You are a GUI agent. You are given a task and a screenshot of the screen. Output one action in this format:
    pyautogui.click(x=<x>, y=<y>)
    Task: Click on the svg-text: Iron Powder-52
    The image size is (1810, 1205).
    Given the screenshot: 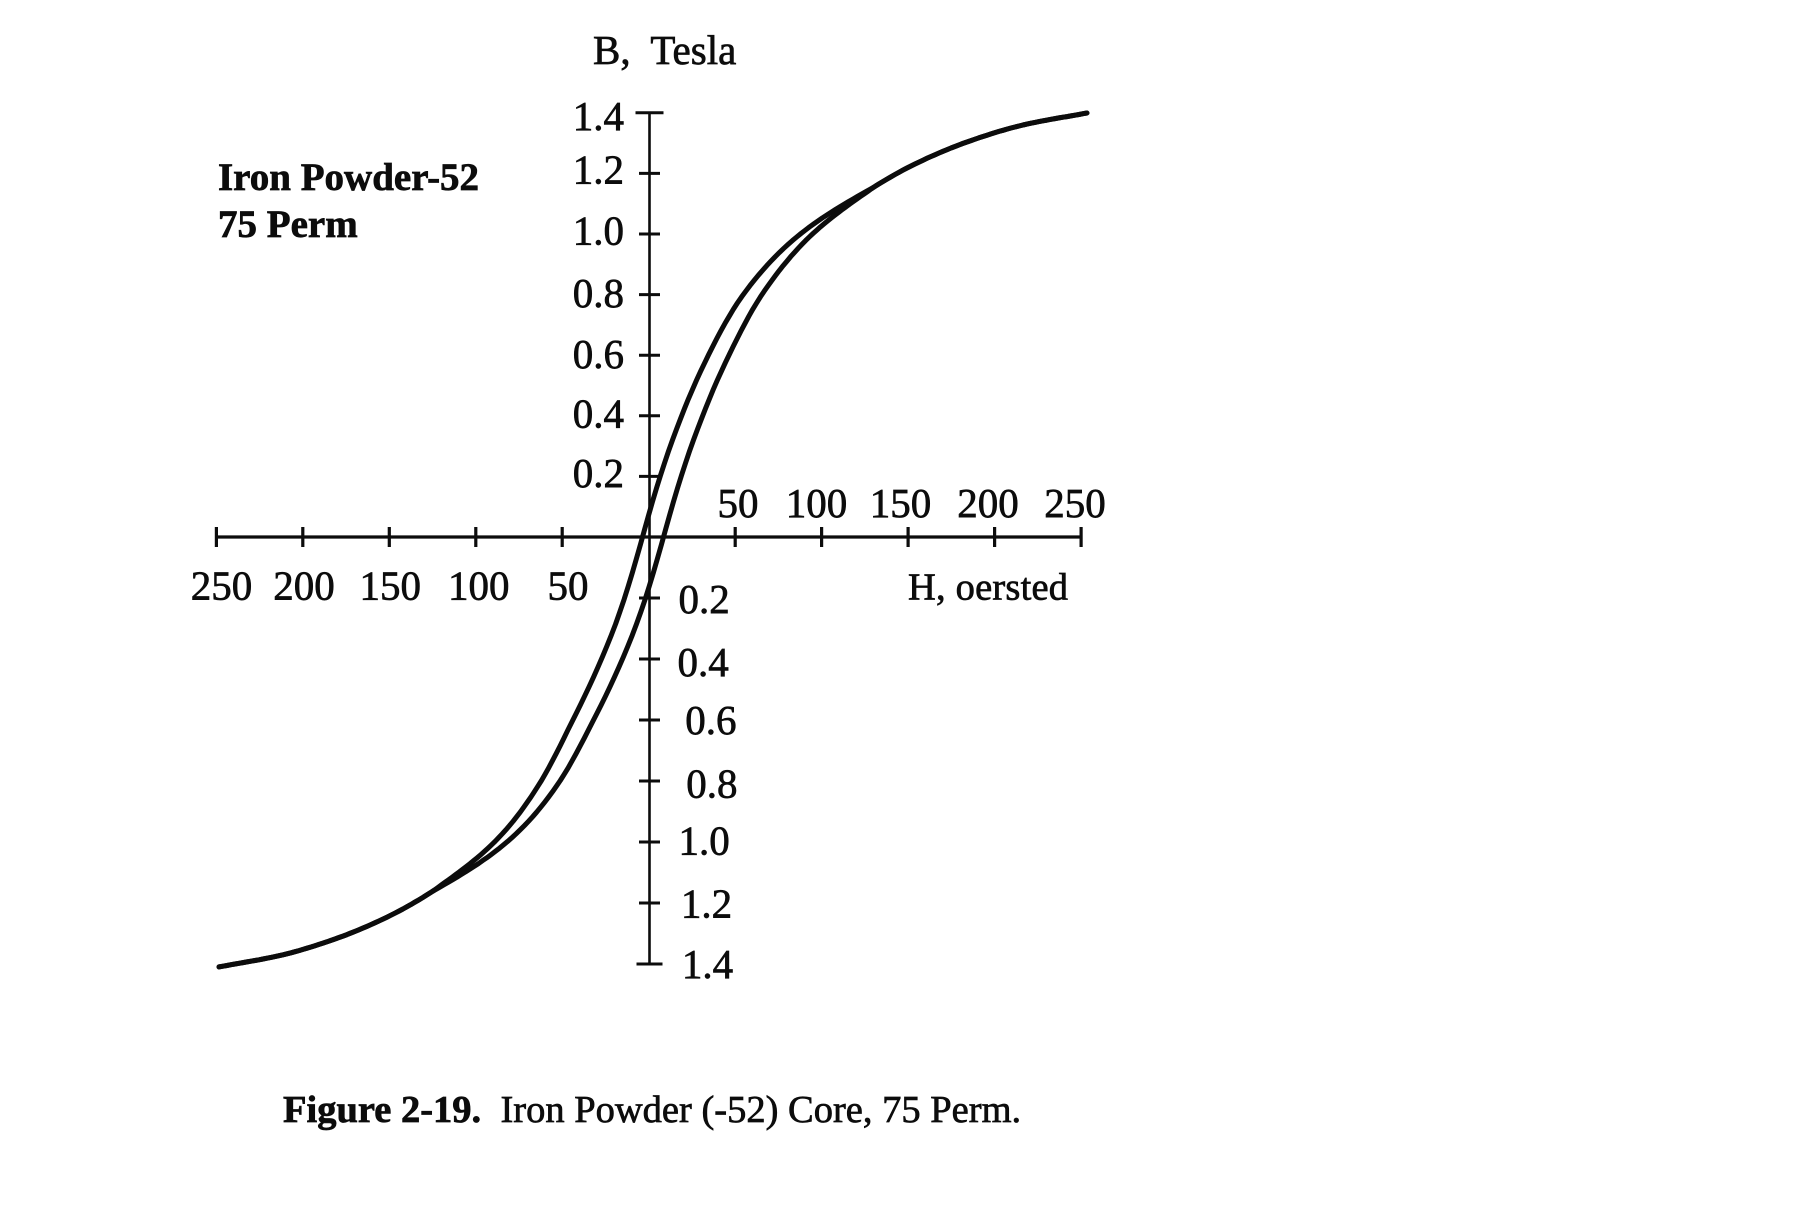 What is the action you would take?
    pyautogui.click(x=348, y=177)
    